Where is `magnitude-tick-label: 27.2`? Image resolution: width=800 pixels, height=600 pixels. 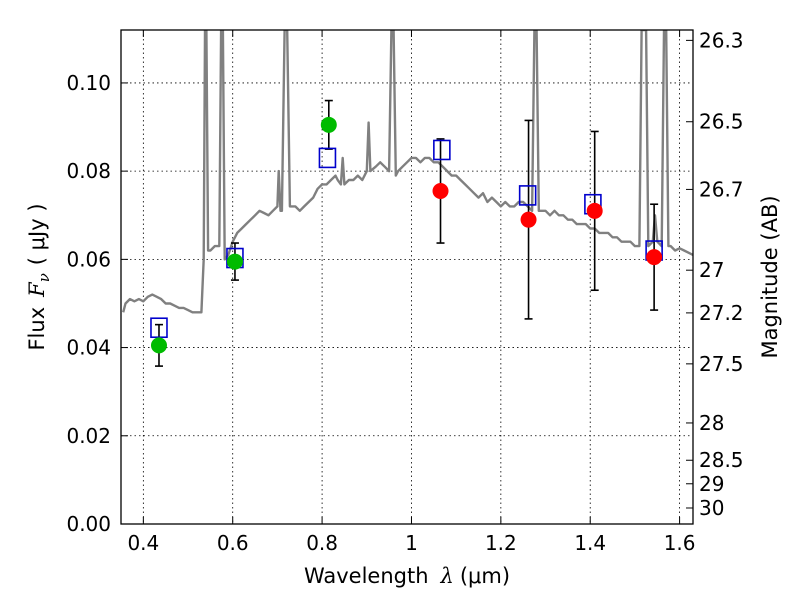 magnitude-tick-label: 27.2 is located at coordinates (721, 313).